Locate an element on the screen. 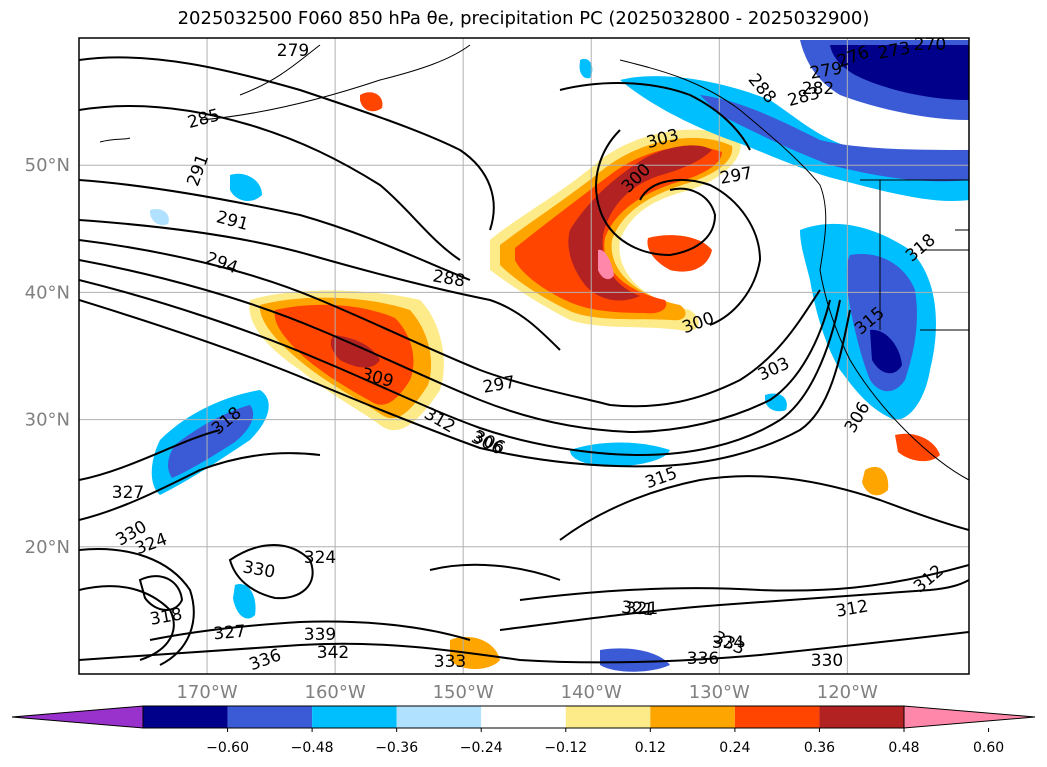 This screenshot has width=1047, height=767. colorbar-tick-label: 0.12 is located at coordinates (650, 748).